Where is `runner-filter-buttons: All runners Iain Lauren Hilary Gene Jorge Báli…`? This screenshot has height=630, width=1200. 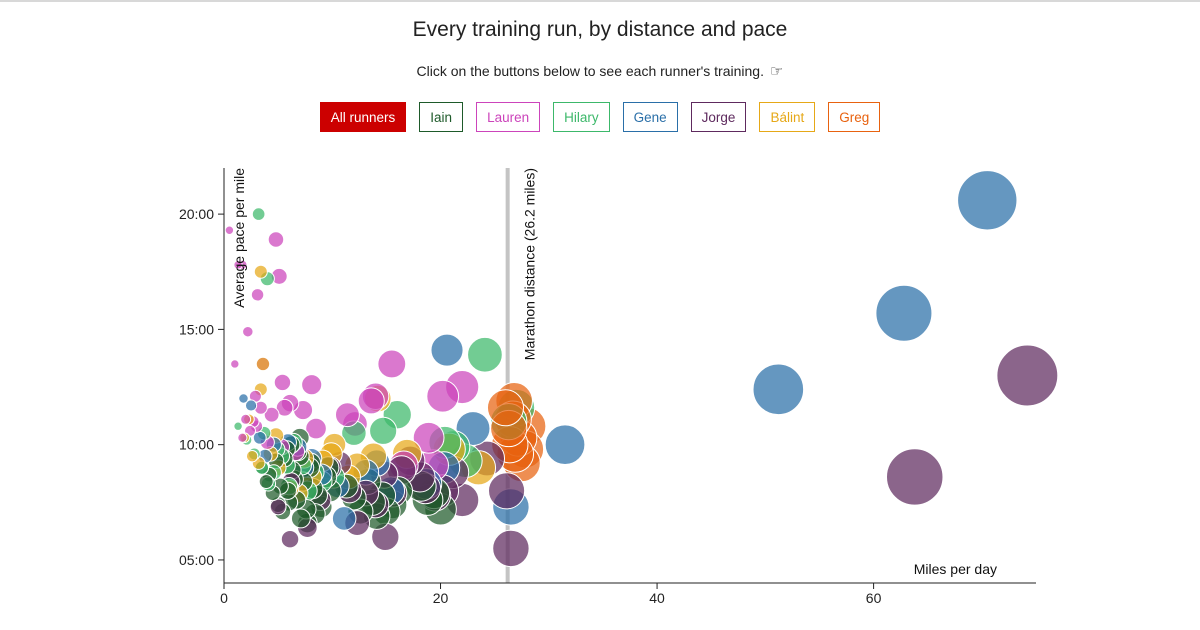 runner-filter-buttons: All runners Iain Lauren Hilary Gene Jorge Báli… is located at coordinates (600, 117).